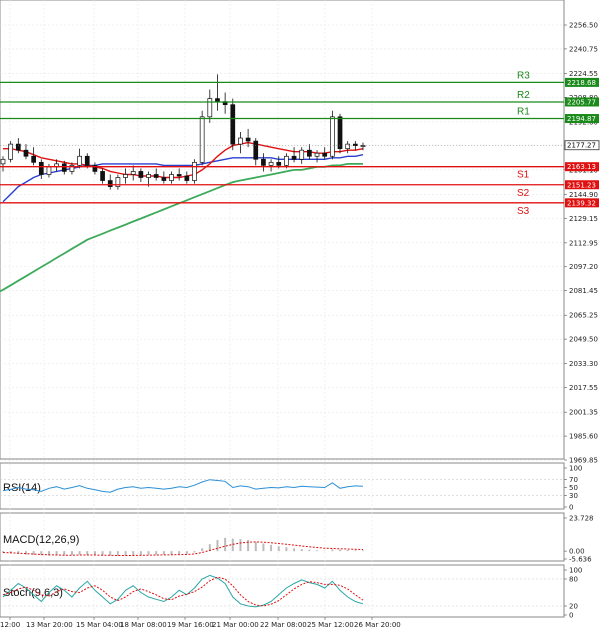 This screenshot has height=631, width=600. Describe the element at coordinates (583, 364) in the screenshot. I see `y-tick-label: 2033.30` at that location.